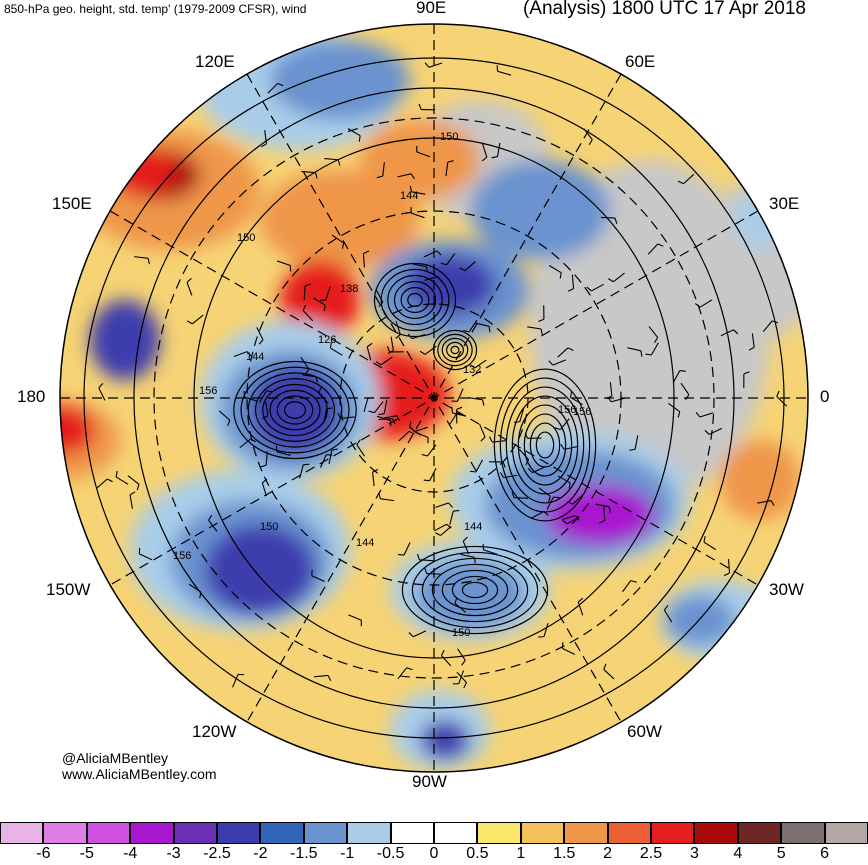  I want to click on label-180: 180, so click(31, 396).